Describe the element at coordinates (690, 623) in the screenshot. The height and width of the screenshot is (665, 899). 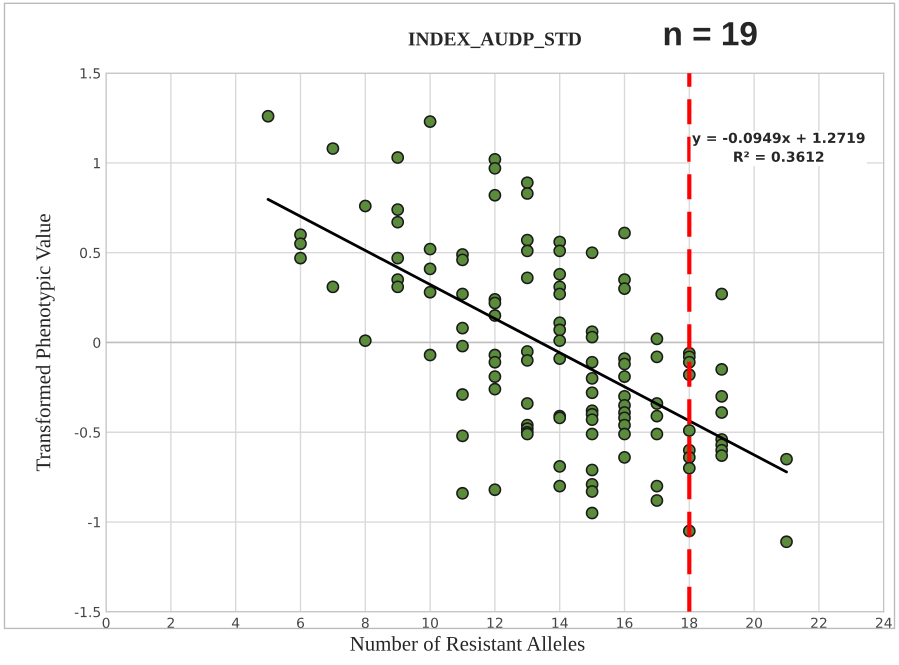
I see `x-tick-label: 18` at that location.